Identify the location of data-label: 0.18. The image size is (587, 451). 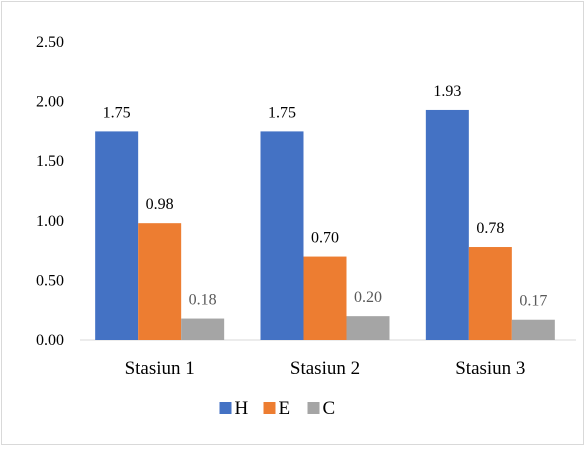
(203, 300).